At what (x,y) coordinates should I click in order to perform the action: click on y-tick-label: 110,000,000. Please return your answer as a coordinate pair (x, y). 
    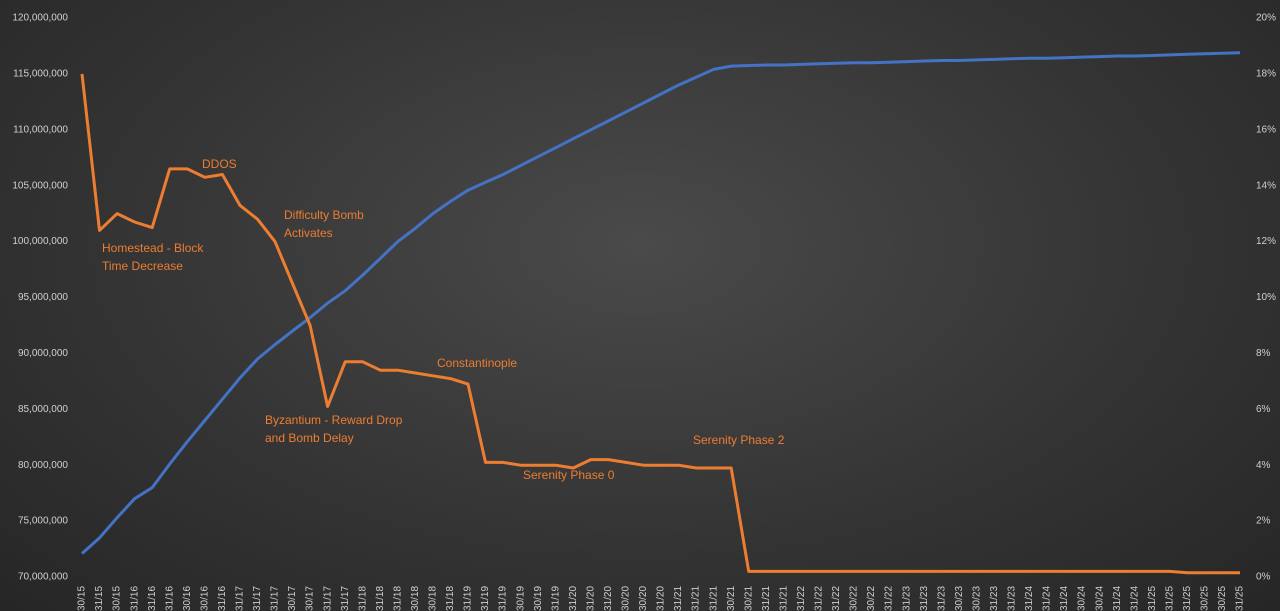
    Looking at the image, I should click on (40, 129).